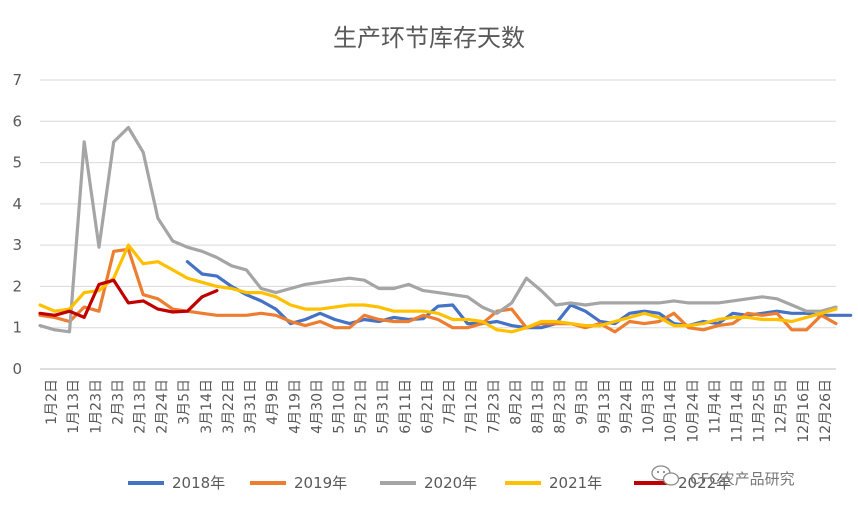  What do you see at coordinates (198, 483) in the screenshot?
I see `legend-label: 2018年` at bounding box center [198, 483].